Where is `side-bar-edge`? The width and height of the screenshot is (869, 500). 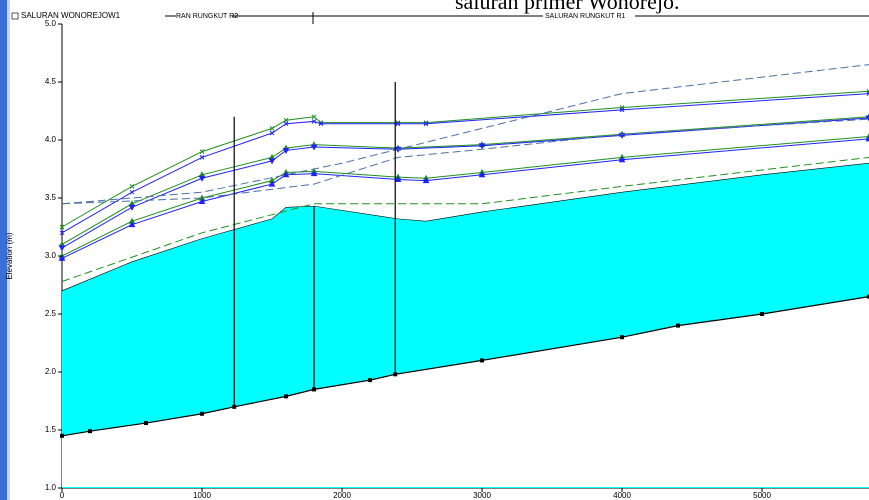 side-bar-edge is located at coordinates (8, 250).